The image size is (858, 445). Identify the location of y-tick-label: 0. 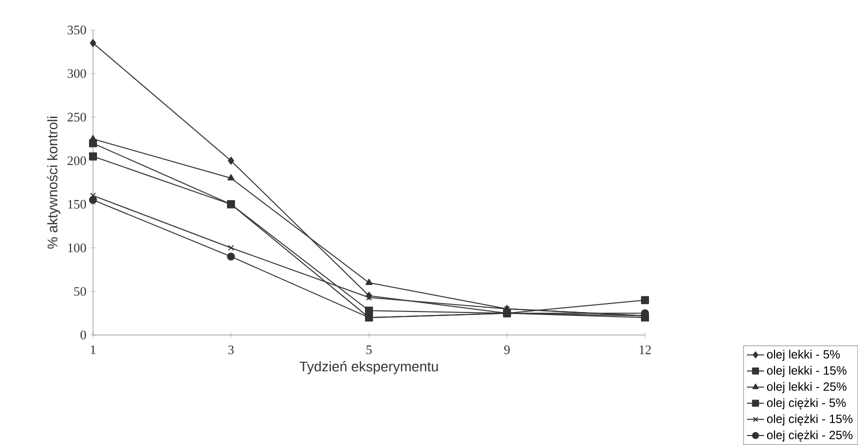
(83, 335).